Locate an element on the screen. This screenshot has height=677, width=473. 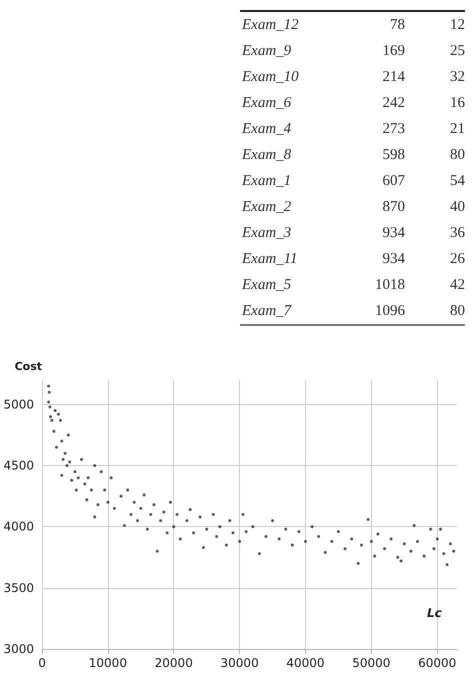
data-label: 54 is located at coordinates (457, 181).